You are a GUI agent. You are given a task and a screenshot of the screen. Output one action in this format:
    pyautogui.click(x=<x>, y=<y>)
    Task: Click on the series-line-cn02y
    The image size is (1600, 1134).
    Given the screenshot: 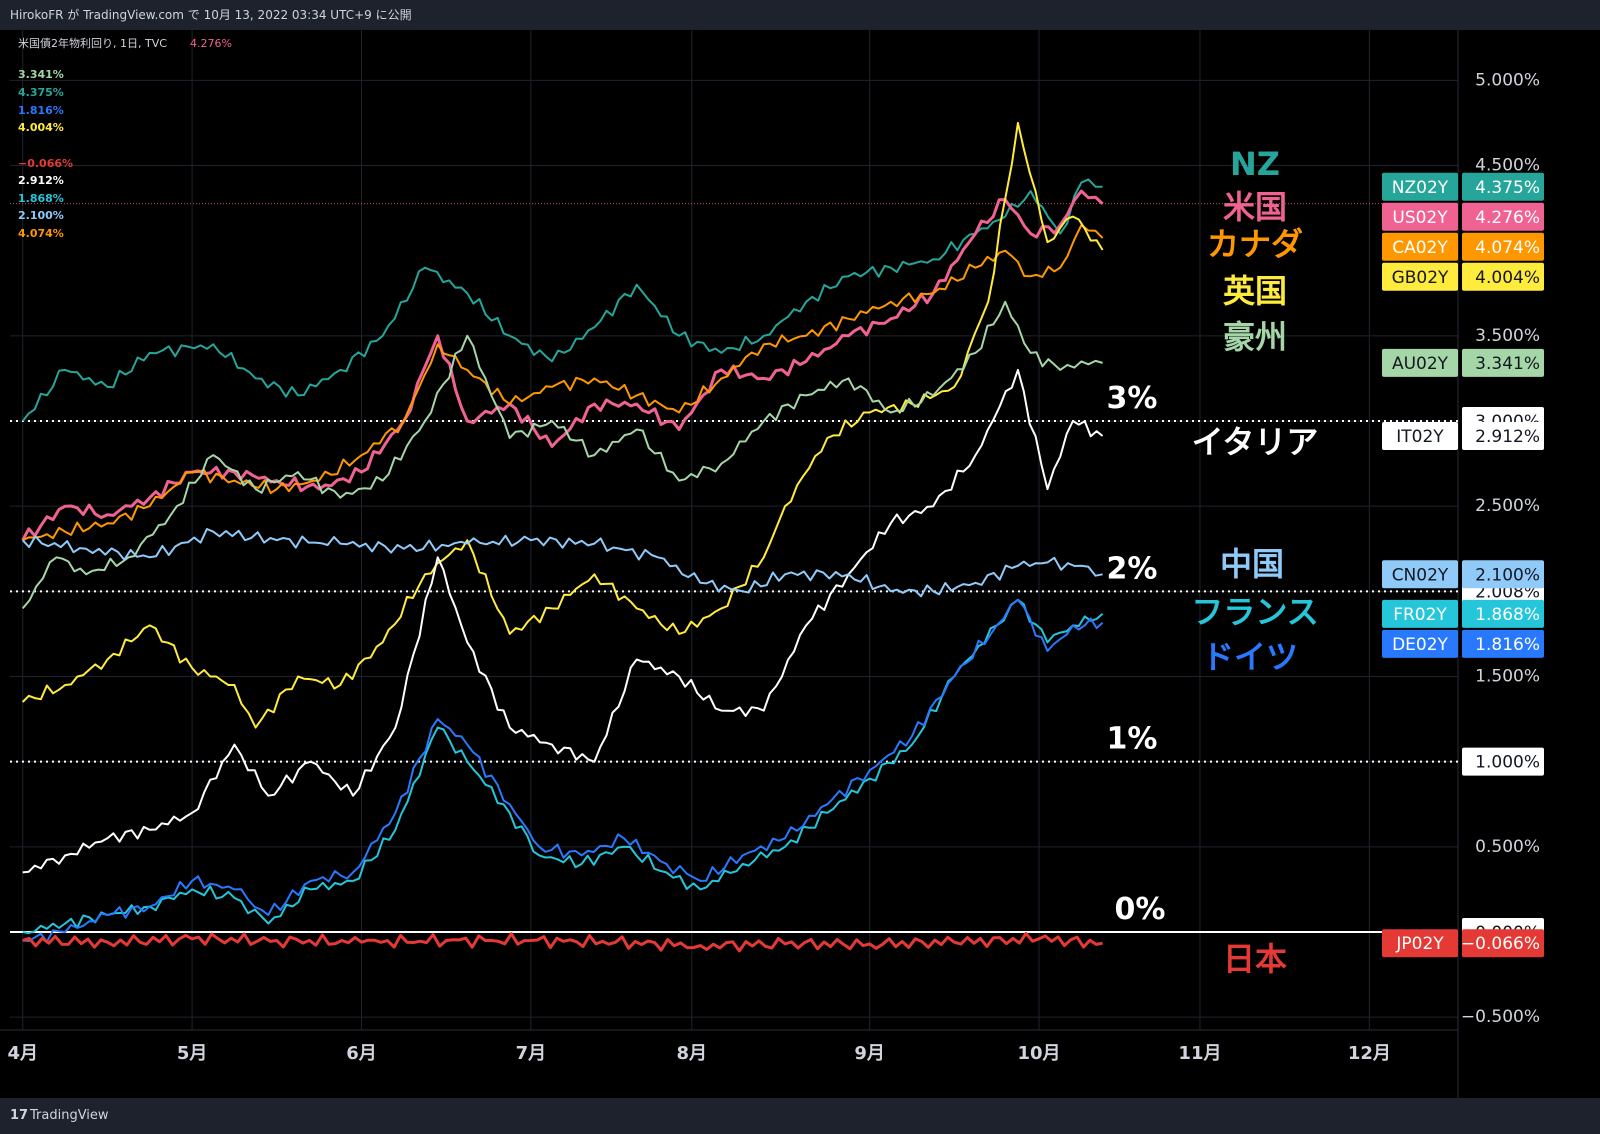 What is the action you would take?
    pyautogui.click(x=562, y=563)
    